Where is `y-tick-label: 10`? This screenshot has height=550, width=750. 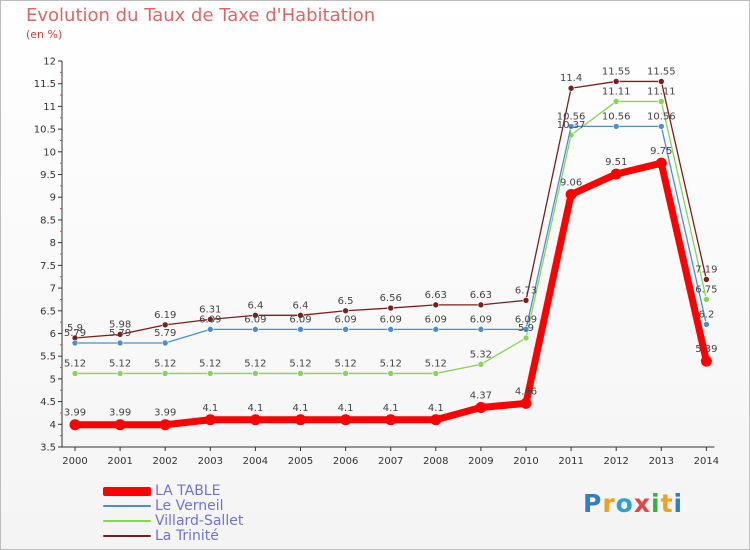 y-tick-label: 10 is located at coordinates (49, 152).